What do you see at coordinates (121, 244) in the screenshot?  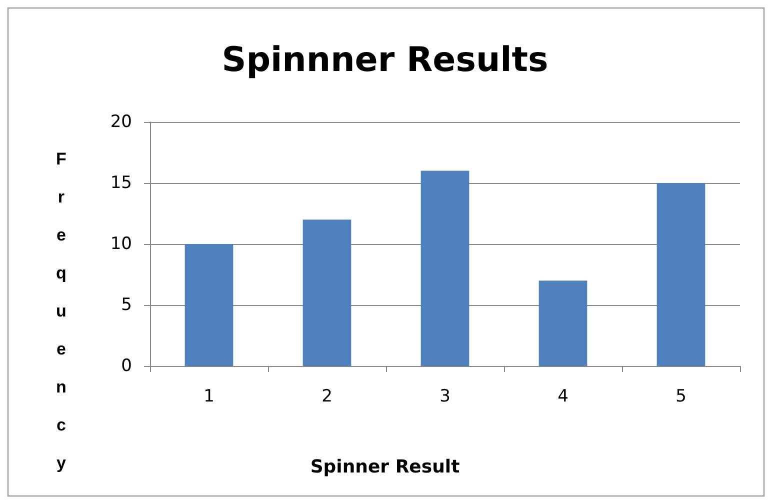 I see `y-tick-label: 10` at bounding box center [121, 244].